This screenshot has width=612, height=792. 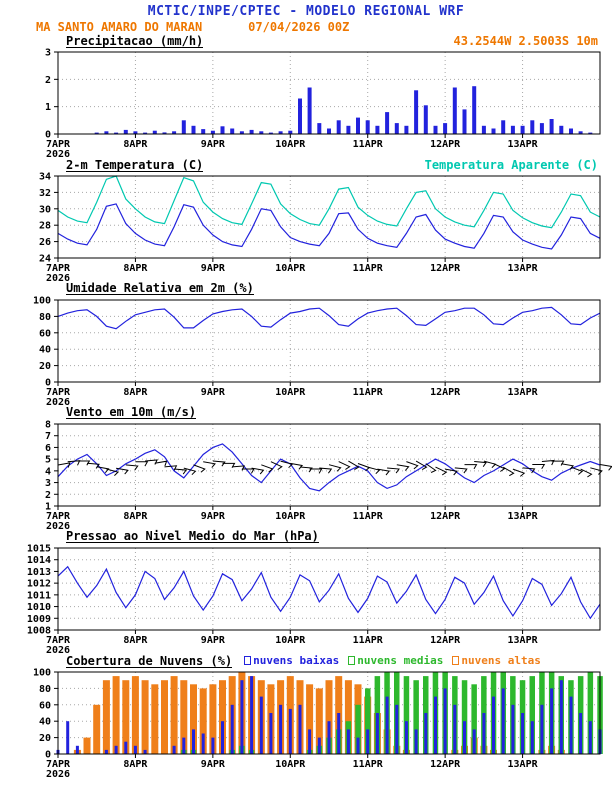 I want to click on legend-low-clouds: nuvens baixas, so click(x=291, y=660).